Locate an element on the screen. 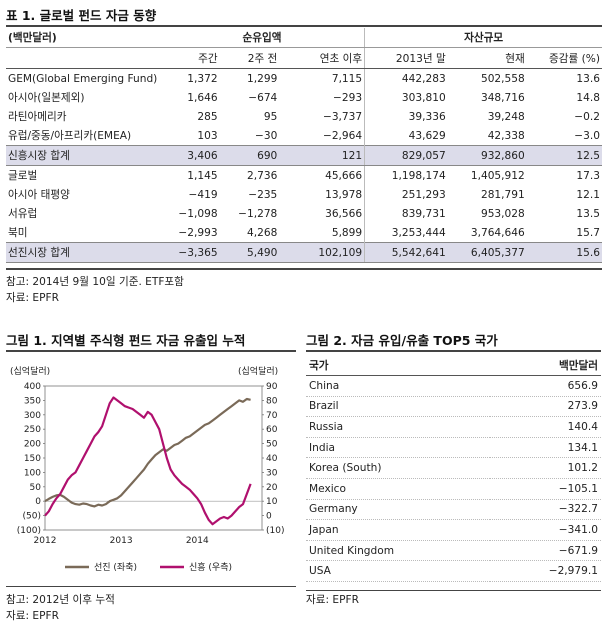 Image resolution: width=605 pixels, height=623 pixels. row-value: −3.0 is located at coordinates (587, 135).